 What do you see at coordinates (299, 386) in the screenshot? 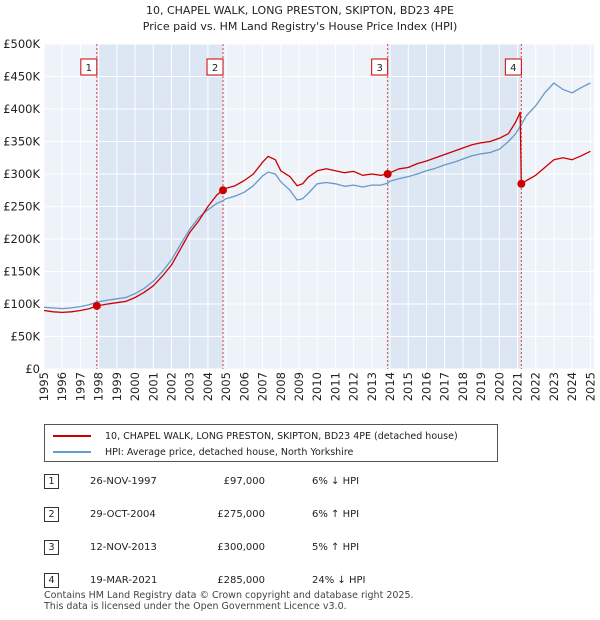
I see `x-tick-label: 2009` at bounding box center [299, 386].